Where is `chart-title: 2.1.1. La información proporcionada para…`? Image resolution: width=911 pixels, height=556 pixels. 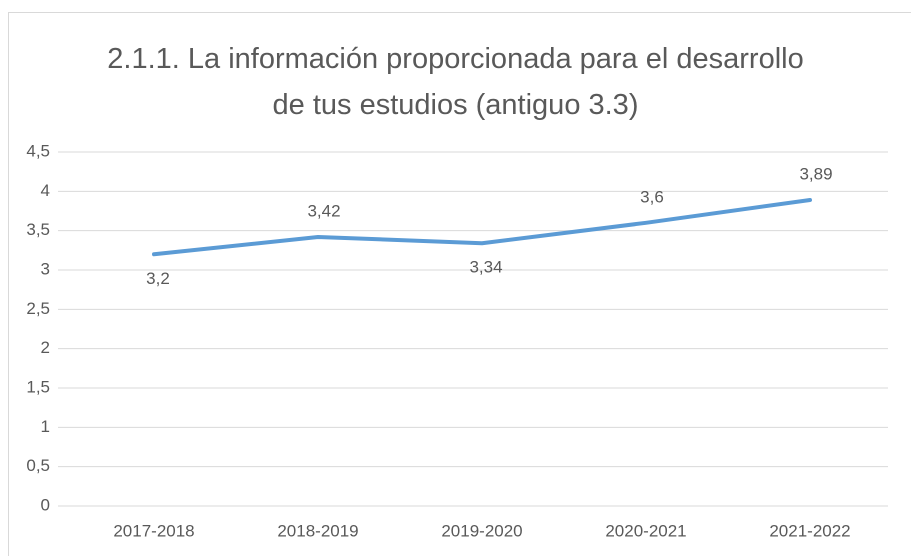
chart-title: 2.1.1. La información proporcionada para… is located at coordinates (455, 82).